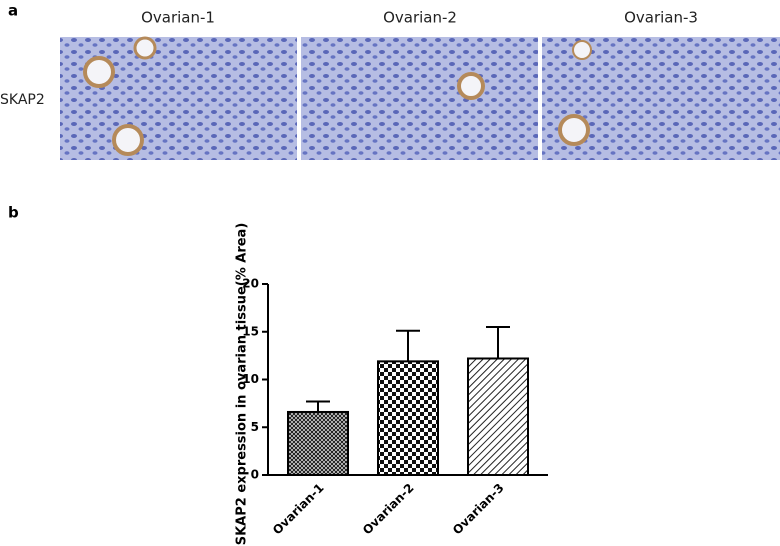  Describe the element at coordinates (478, 509) in the screenshot. I see `x-tick-label: Ovarian-3` at that location.